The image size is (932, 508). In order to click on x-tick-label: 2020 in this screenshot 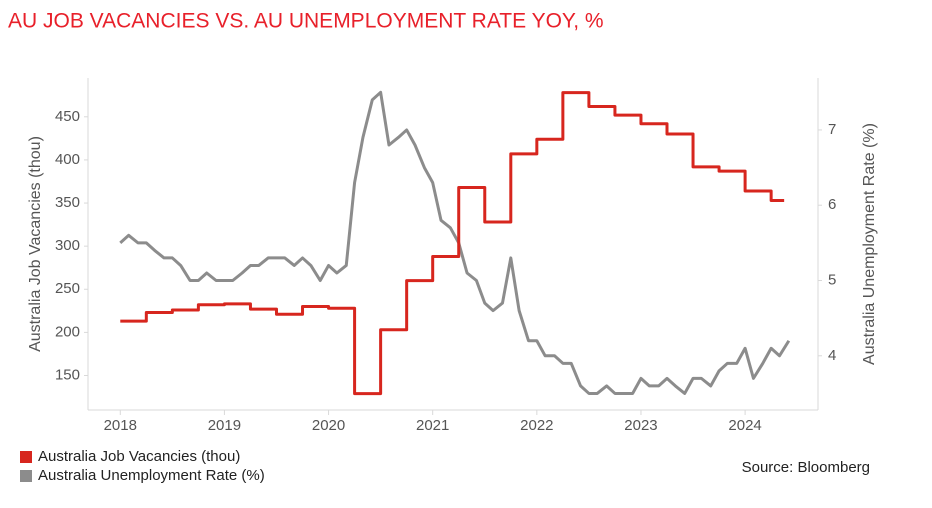, I will do `click(328, 425)`.